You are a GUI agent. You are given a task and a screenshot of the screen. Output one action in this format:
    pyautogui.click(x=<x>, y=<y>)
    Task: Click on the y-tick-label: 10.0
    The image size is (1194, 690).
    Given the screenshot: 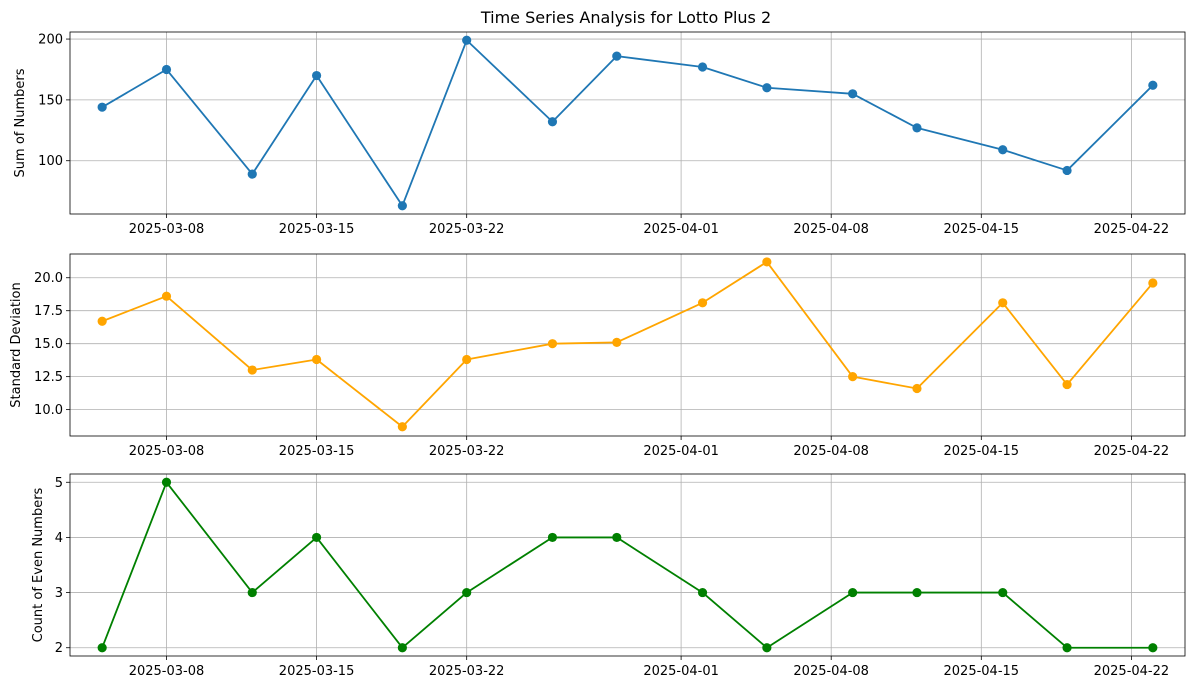 What is the action you would take?
    pyautogui.click(x=48, y=410)
    